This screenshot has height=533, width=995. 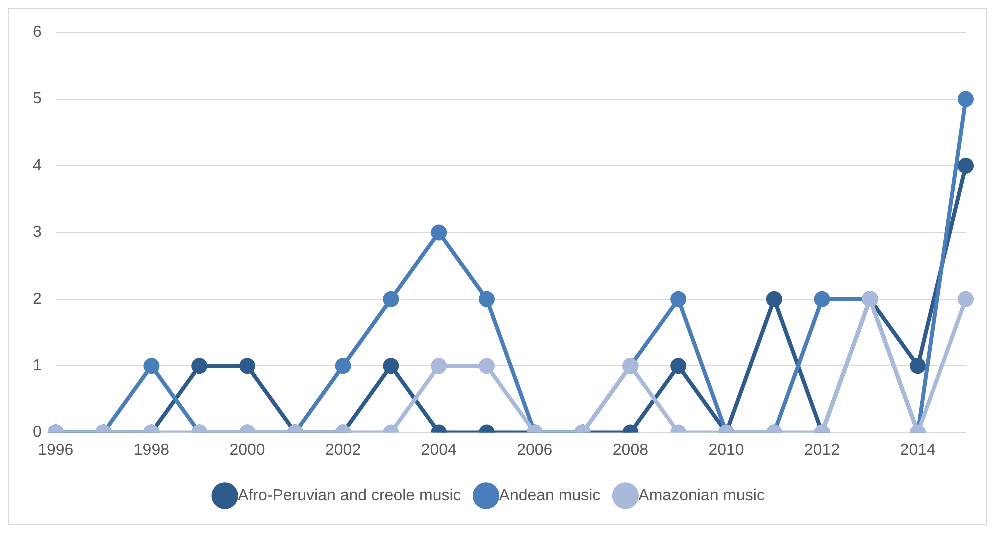 What do you see at coordinates (37, 299) in the screenshot?
I see `y-tick-label: 2` at bounding box center [37, 299].